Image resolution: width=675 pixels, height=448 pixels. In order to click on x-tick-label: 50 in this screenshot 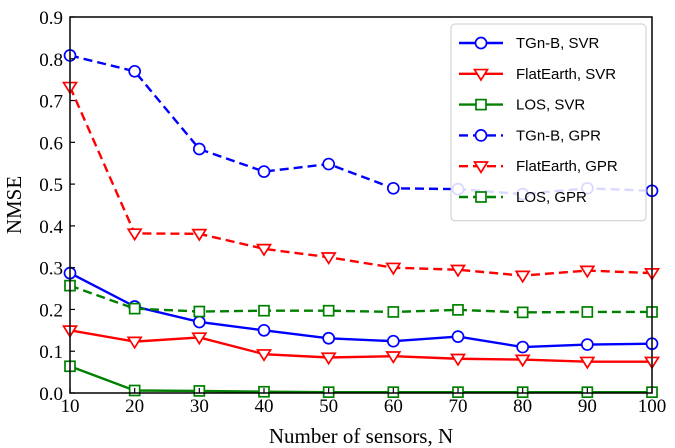, I will do `click(328, 406)`.